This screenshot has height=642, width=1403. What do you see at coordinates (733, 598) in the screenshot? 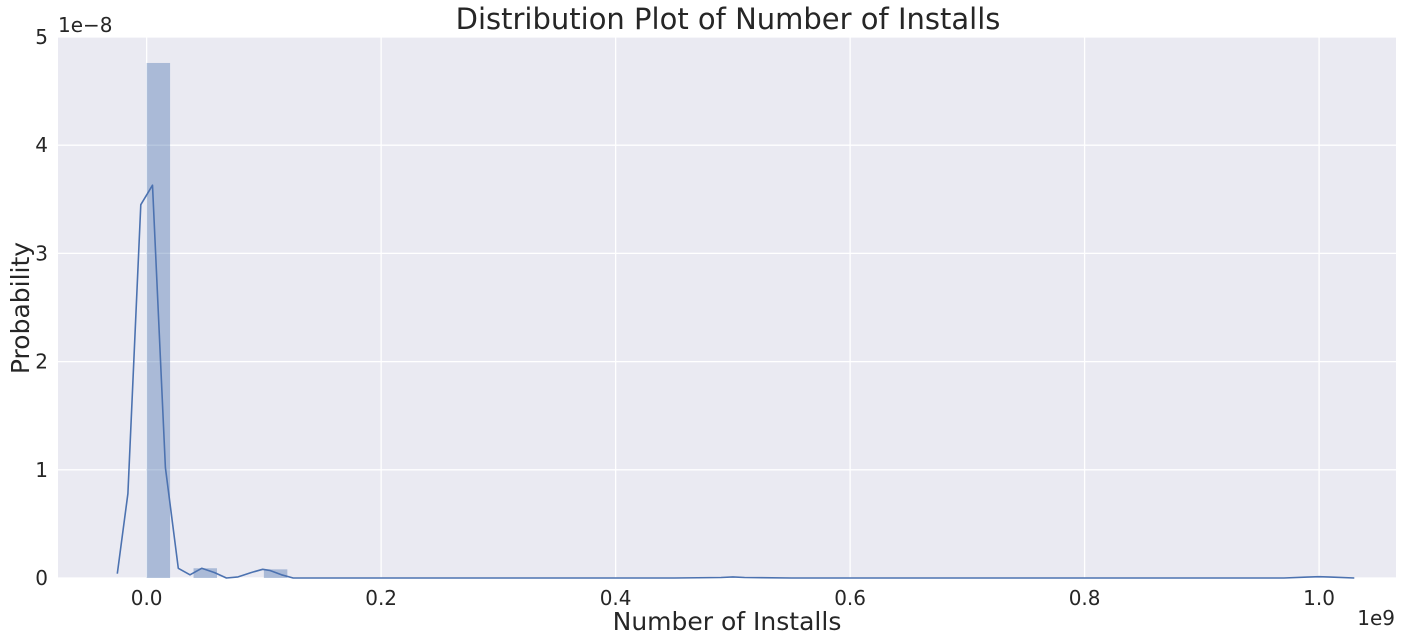
I see `x-tick-labels: 0.0 0.2 0.4 0.6 0.8 1.0` at bounding box center [733, 598].